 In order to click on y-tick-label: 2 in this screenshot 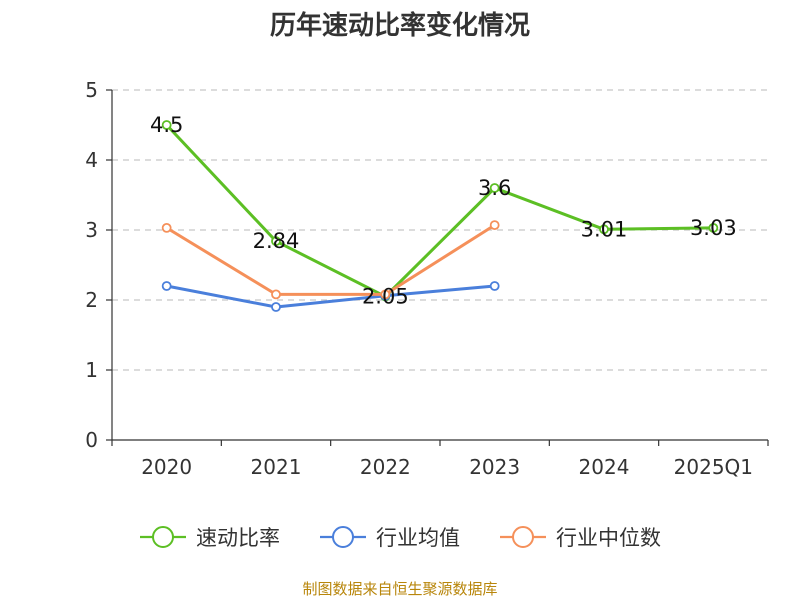, I will do `click(91, 300)`.